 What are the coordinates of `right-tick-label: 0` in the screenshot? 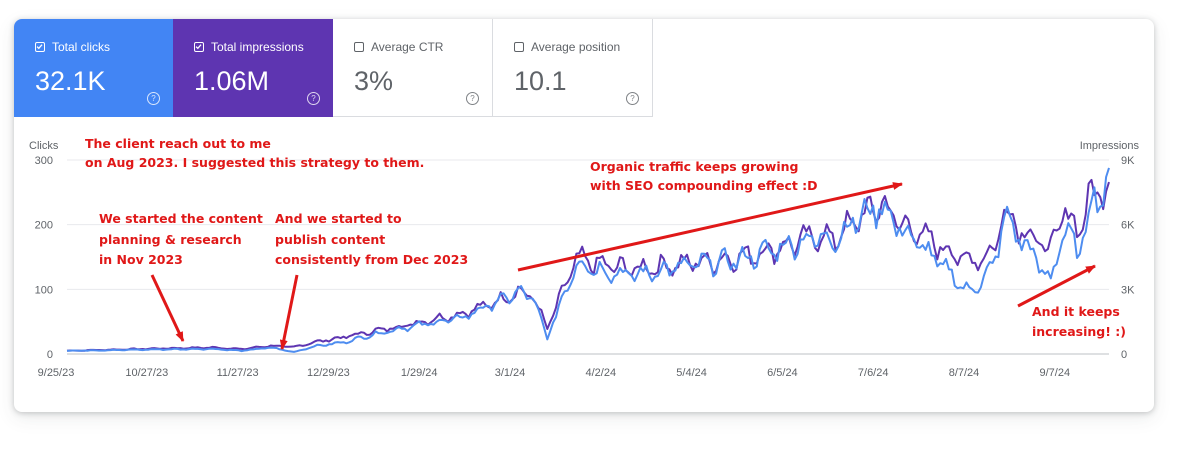 It's located at (1124, 355).